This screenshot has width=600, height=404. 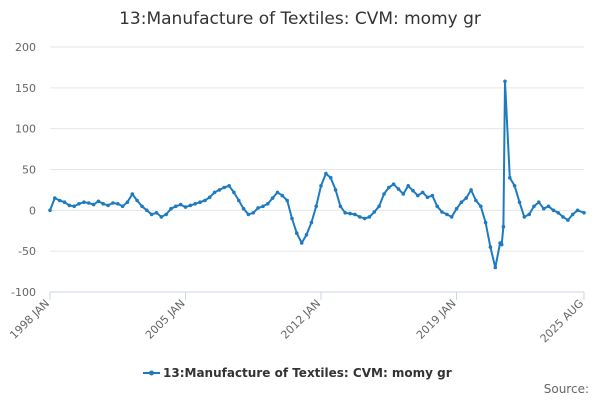 I want to click on legend: 13:Manufacture of Textiles: CVM: momy gr, so click(x=297, y=373).